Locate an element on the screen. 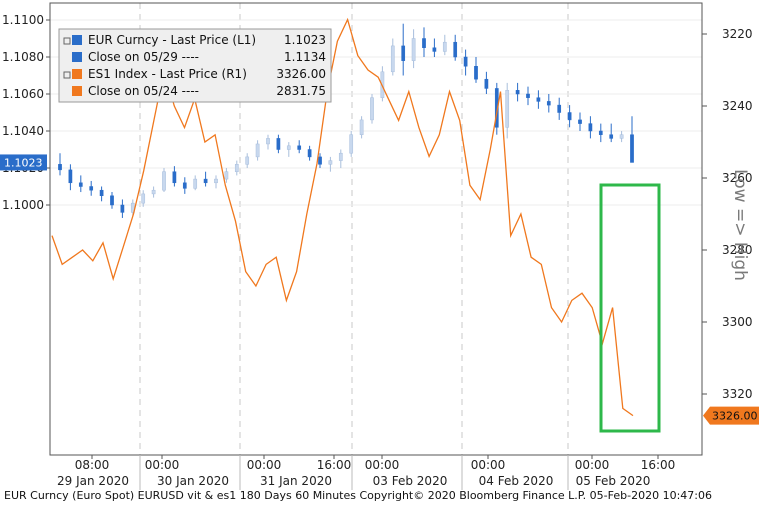 This screenshot has height=505, width=761. left-tick-label: 1.1080 is located at coordinates (23, 57).